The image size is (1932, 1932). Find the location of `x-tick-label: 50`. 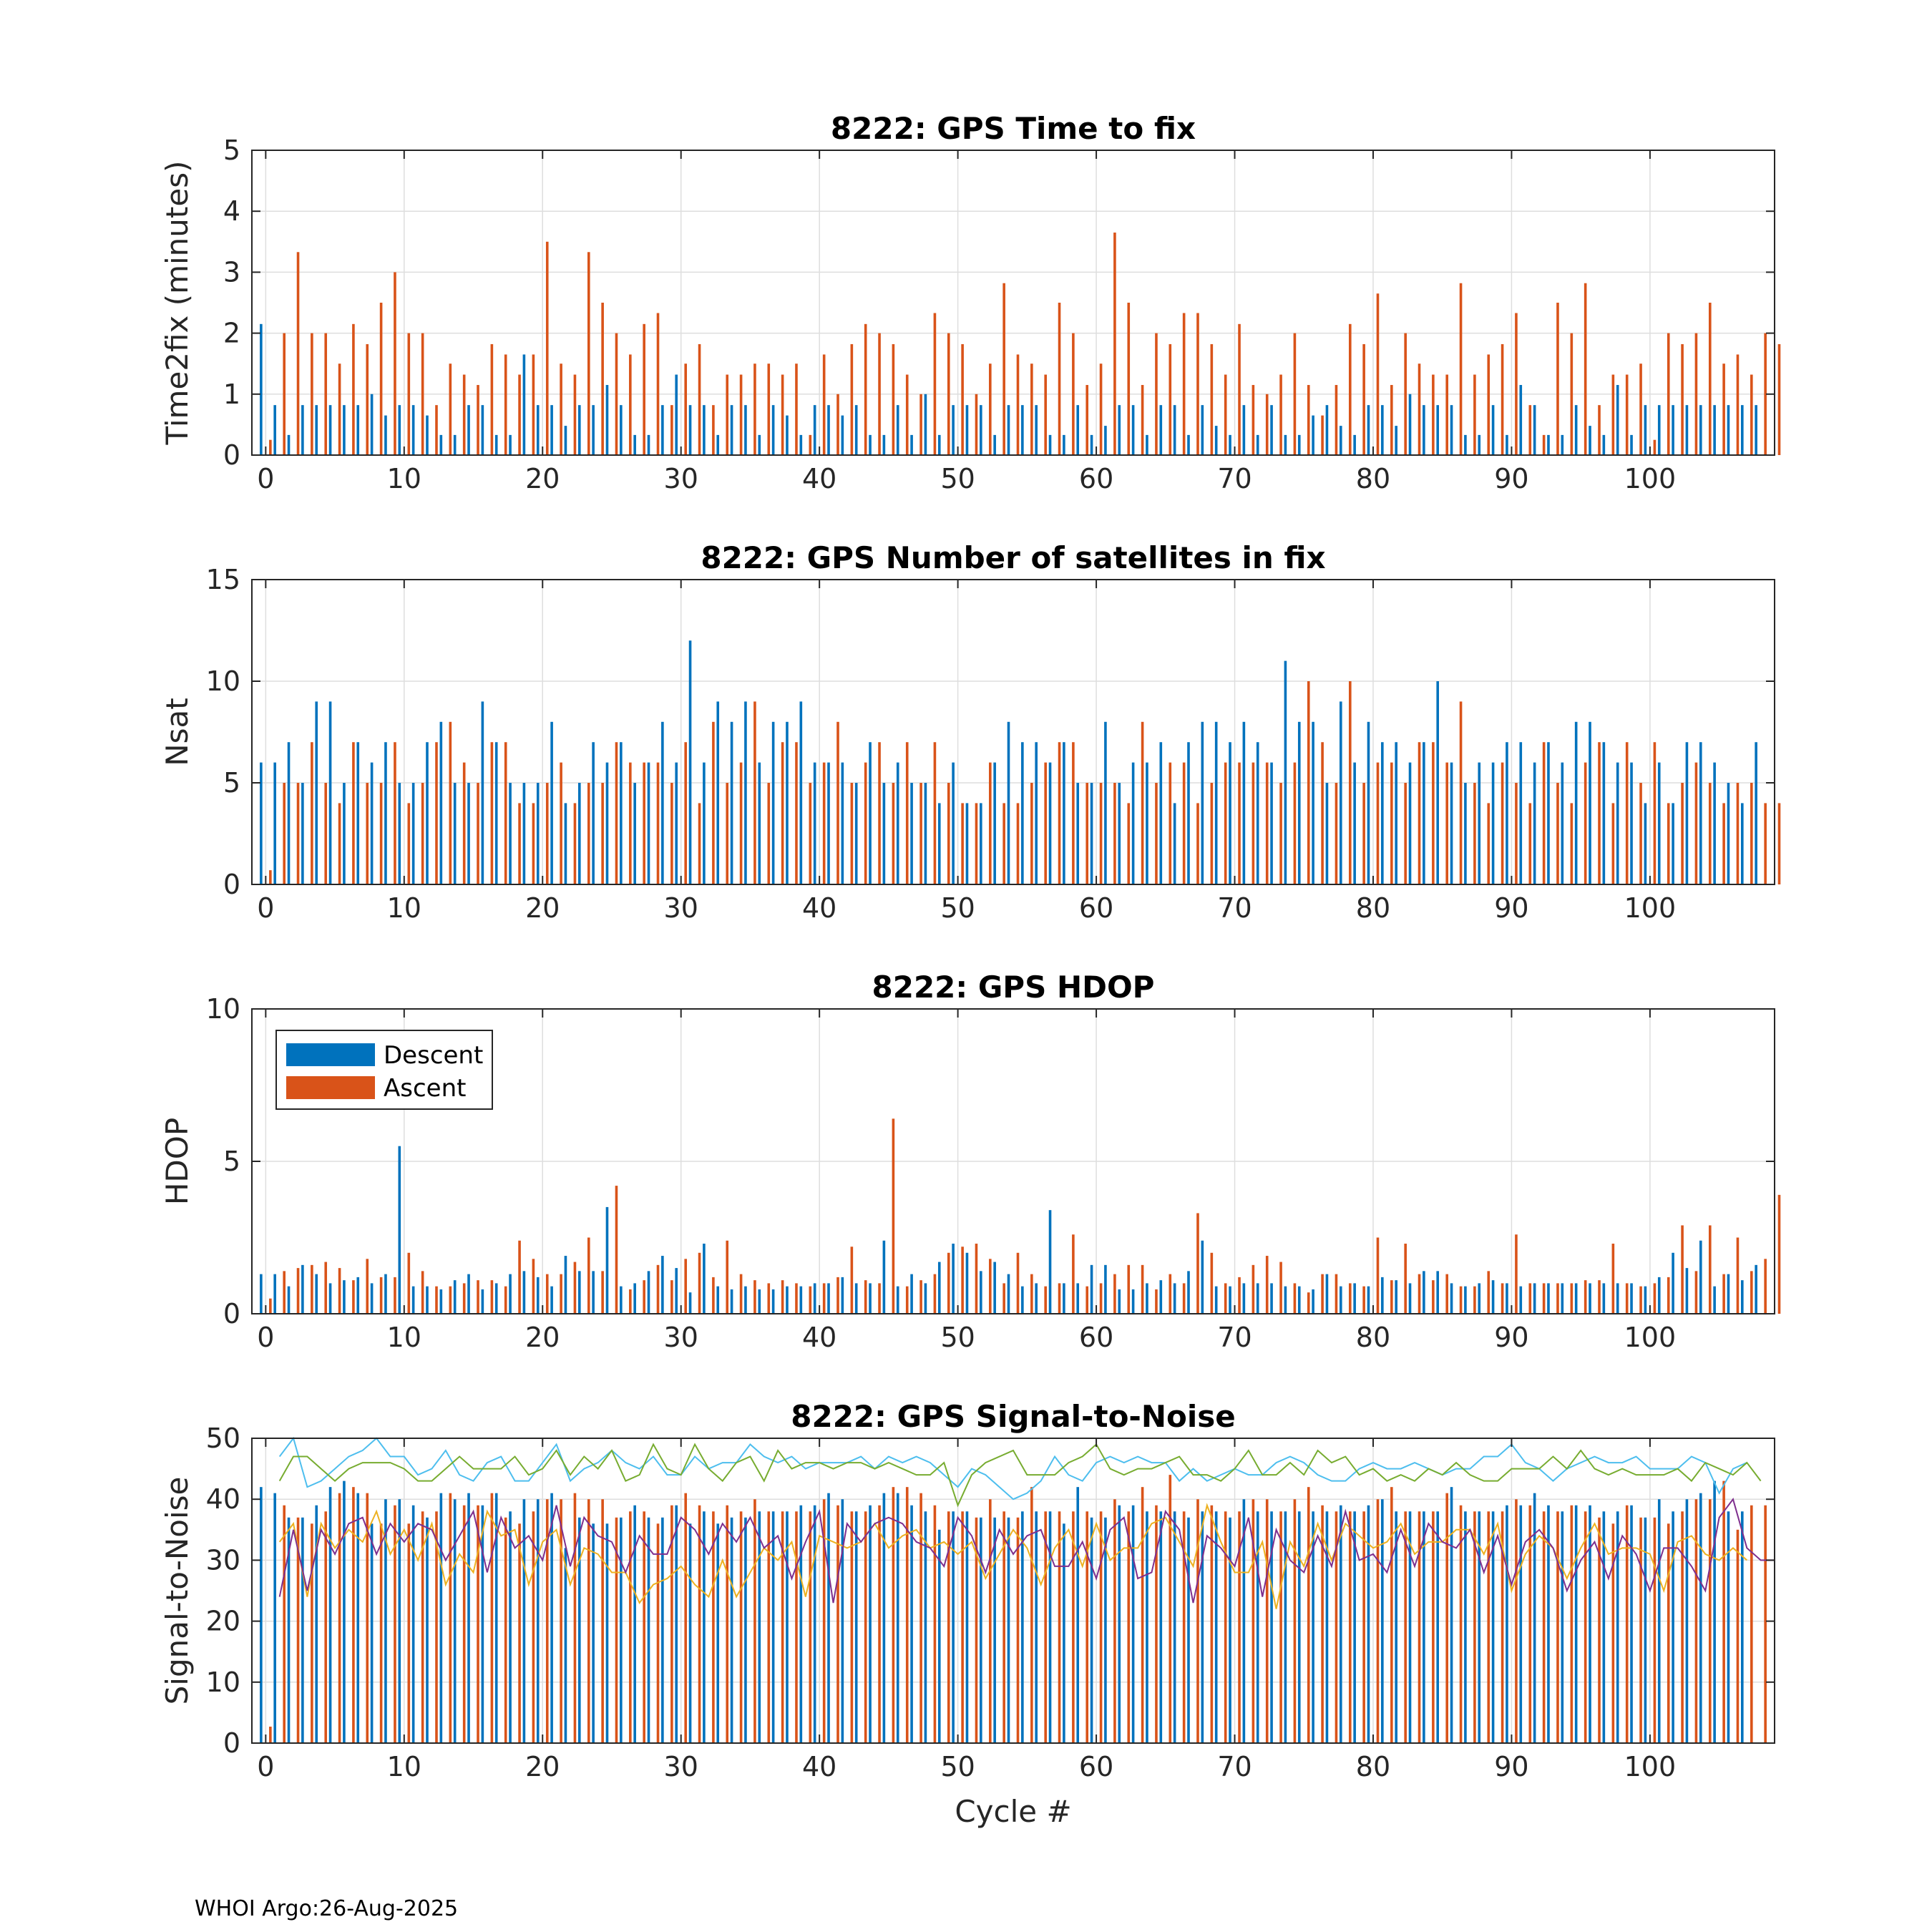

x-tick-label: 50 is located at coordinates (957, 478).